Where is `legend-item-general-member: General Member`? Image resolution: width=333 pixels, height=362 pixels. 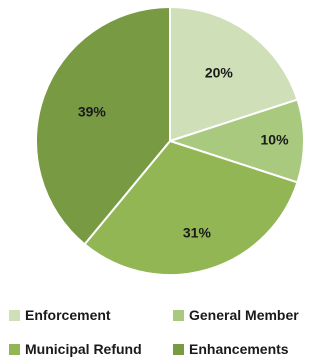
legend-item-general-member: General Member is located at coordinates (236, 315).